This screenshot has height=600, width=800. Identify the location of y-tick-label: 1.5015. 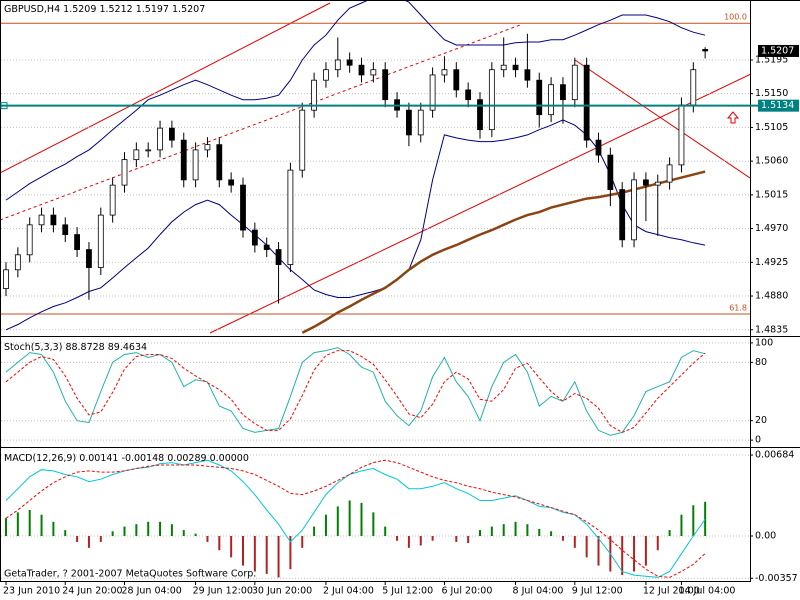
(771, 194).